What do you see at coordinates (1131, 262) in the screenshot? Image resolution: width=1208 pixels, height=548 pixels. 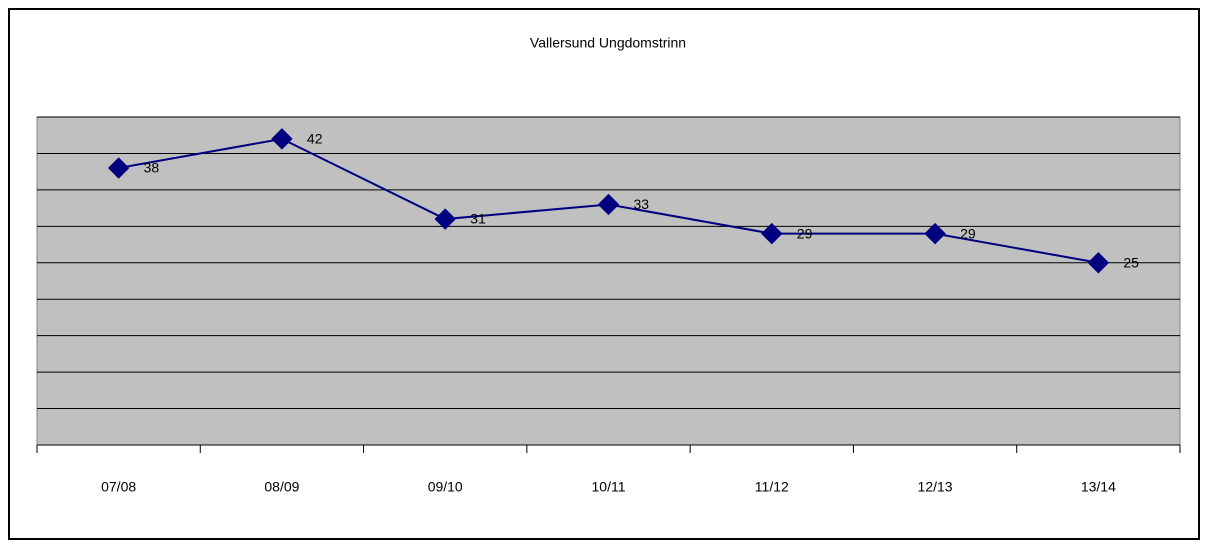 I see `data-label: 25` at bounding box center [1131, 262].